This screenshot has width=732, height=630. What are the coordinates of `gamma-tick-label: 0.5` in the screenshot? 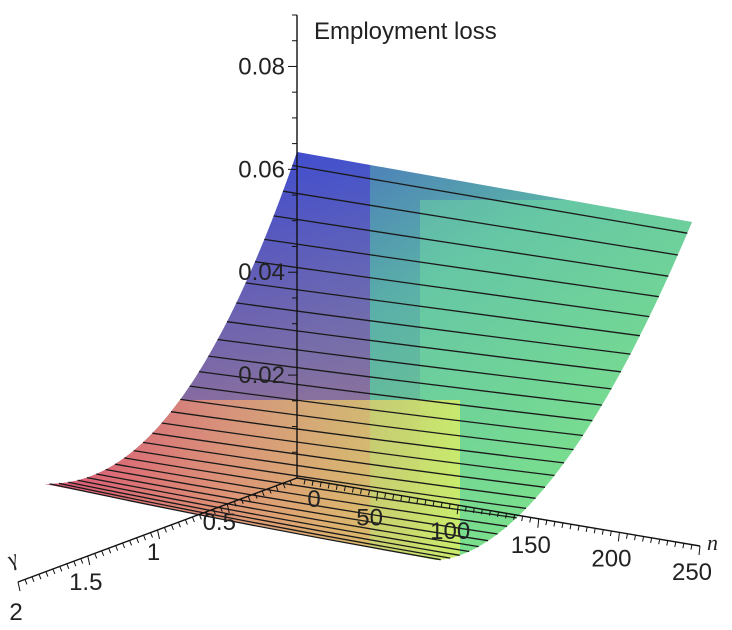 It's located at (219, 522).